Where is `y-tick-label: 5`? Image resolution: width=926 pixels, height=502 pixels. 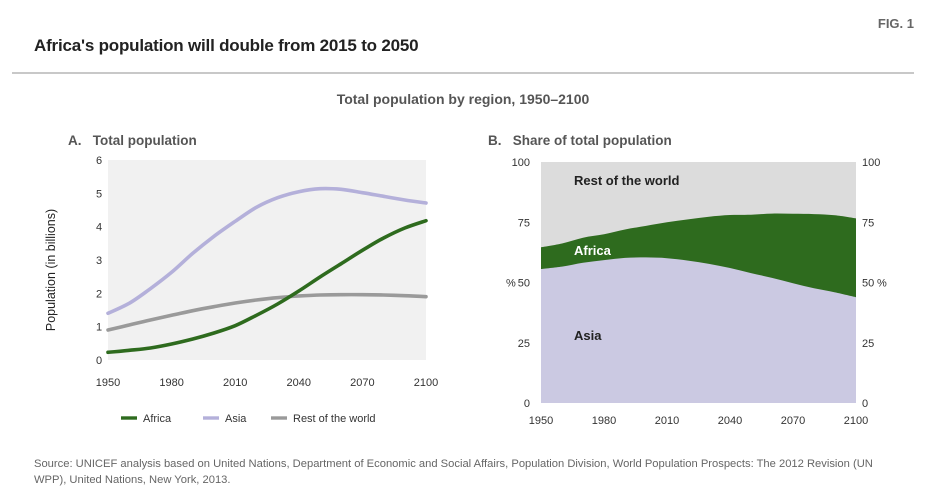 y-tick-label: 5 is located at coordinates (99, 194).